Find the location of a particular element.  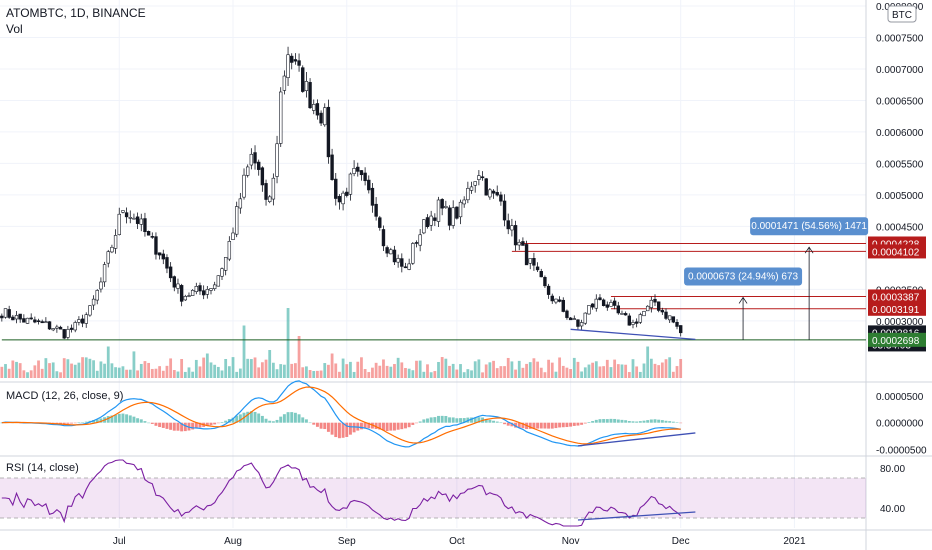

macd-label: MACD (12, 26, close, 9) is located at coordinates (64, 396).